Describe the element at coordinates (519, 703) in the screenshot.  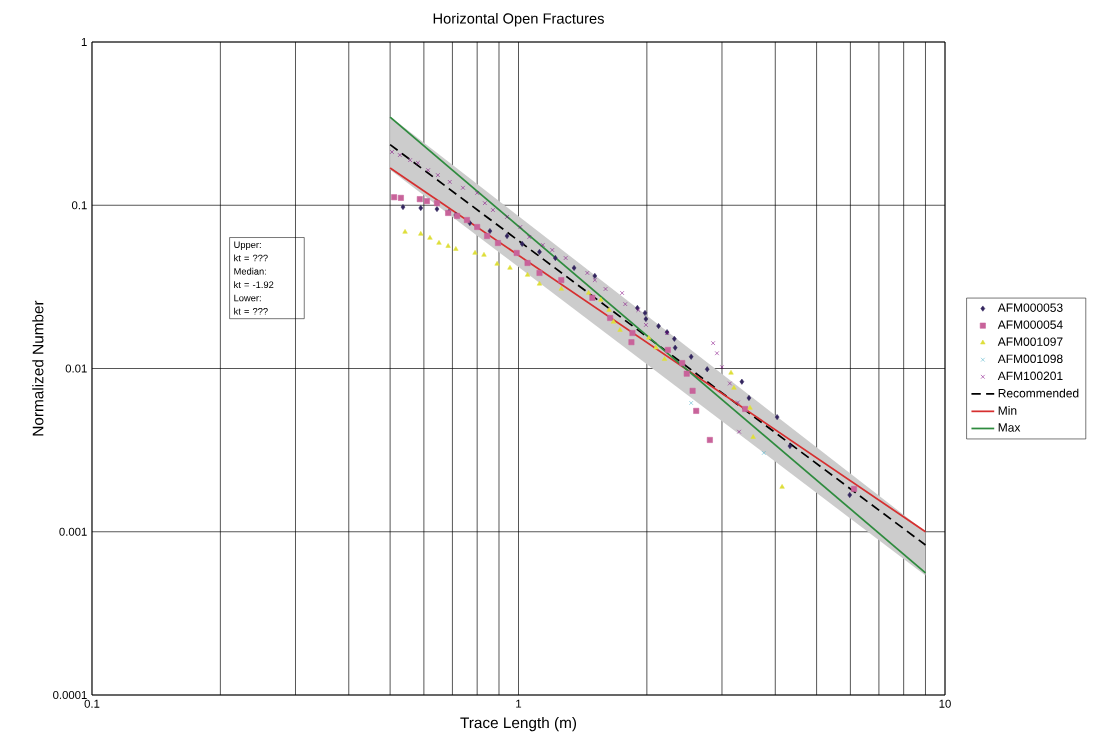
I see `x-tick-label: 1` at that location.